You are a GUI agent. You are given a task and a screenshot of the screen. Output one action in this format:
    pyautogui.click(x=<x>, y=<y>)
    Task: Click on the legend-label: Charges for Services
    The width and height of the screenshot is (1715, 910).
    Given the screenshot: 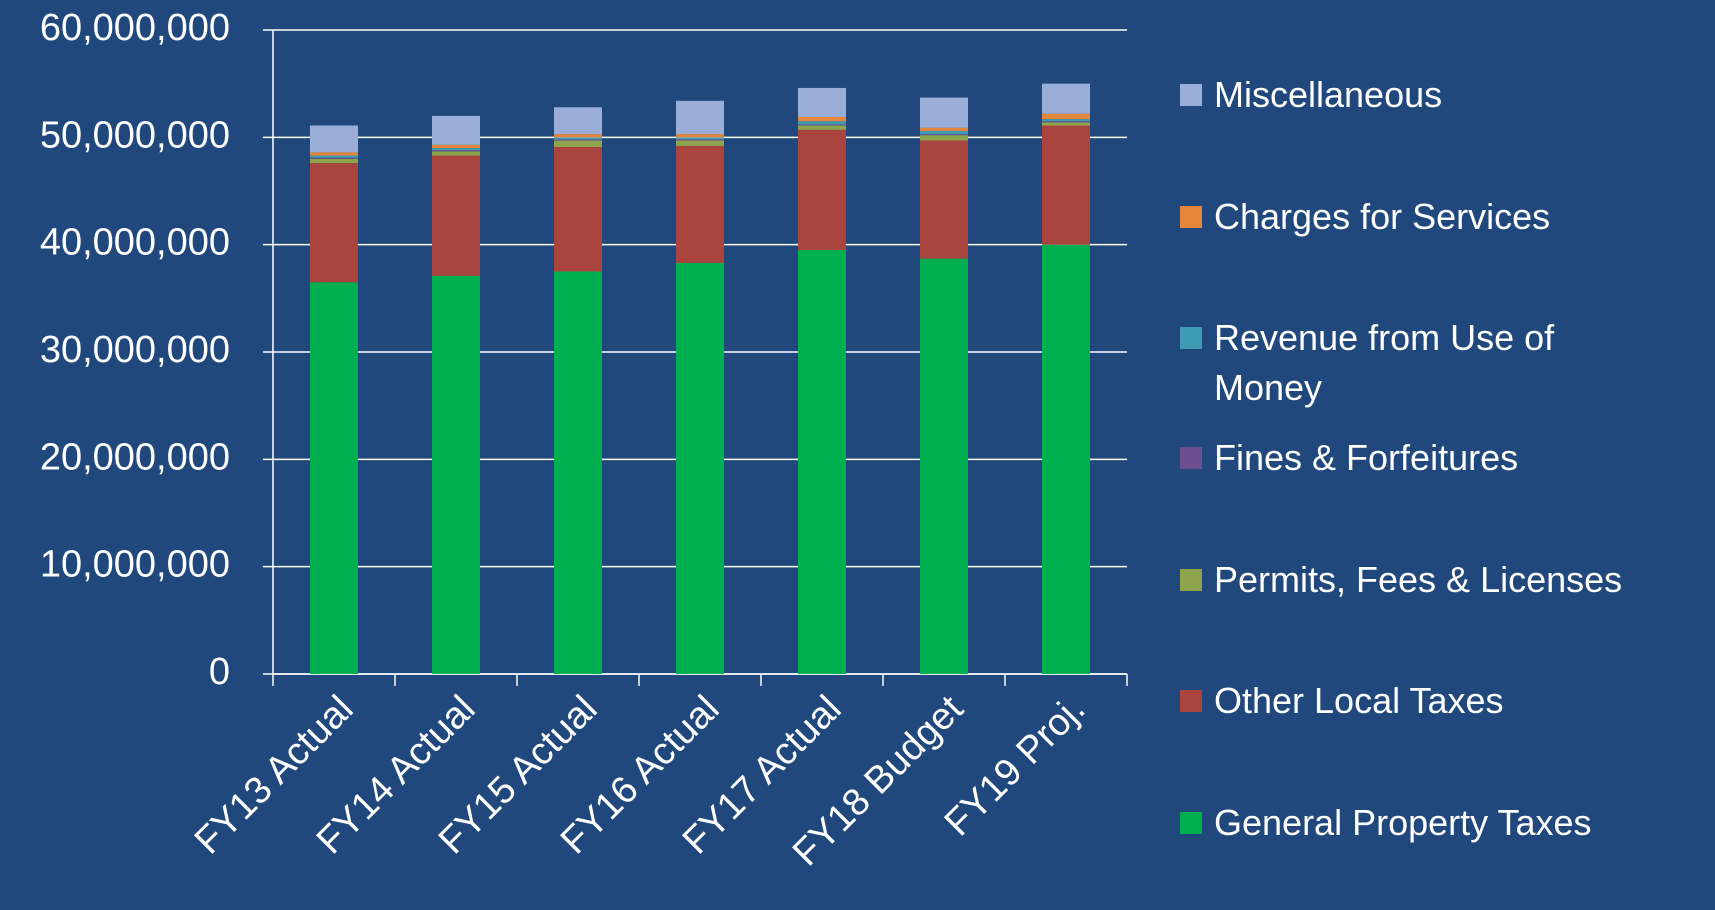 What is the action you would take?
    pyautogui.click(x=1382, y=216)
    